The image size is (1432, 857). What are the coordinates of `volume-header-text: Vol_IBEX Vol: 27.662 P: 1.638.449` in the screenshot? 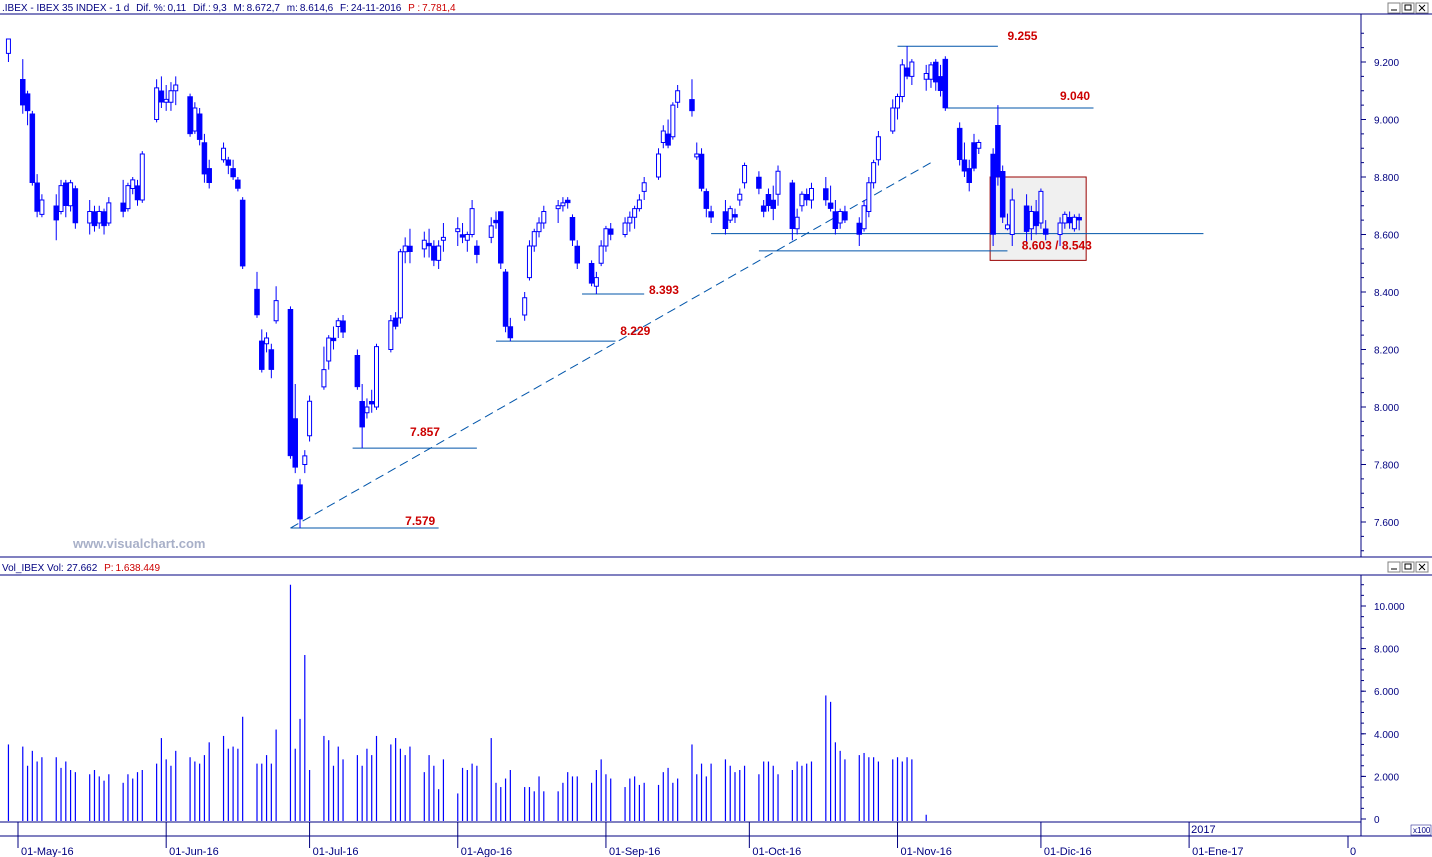 It's located at (81, 568).